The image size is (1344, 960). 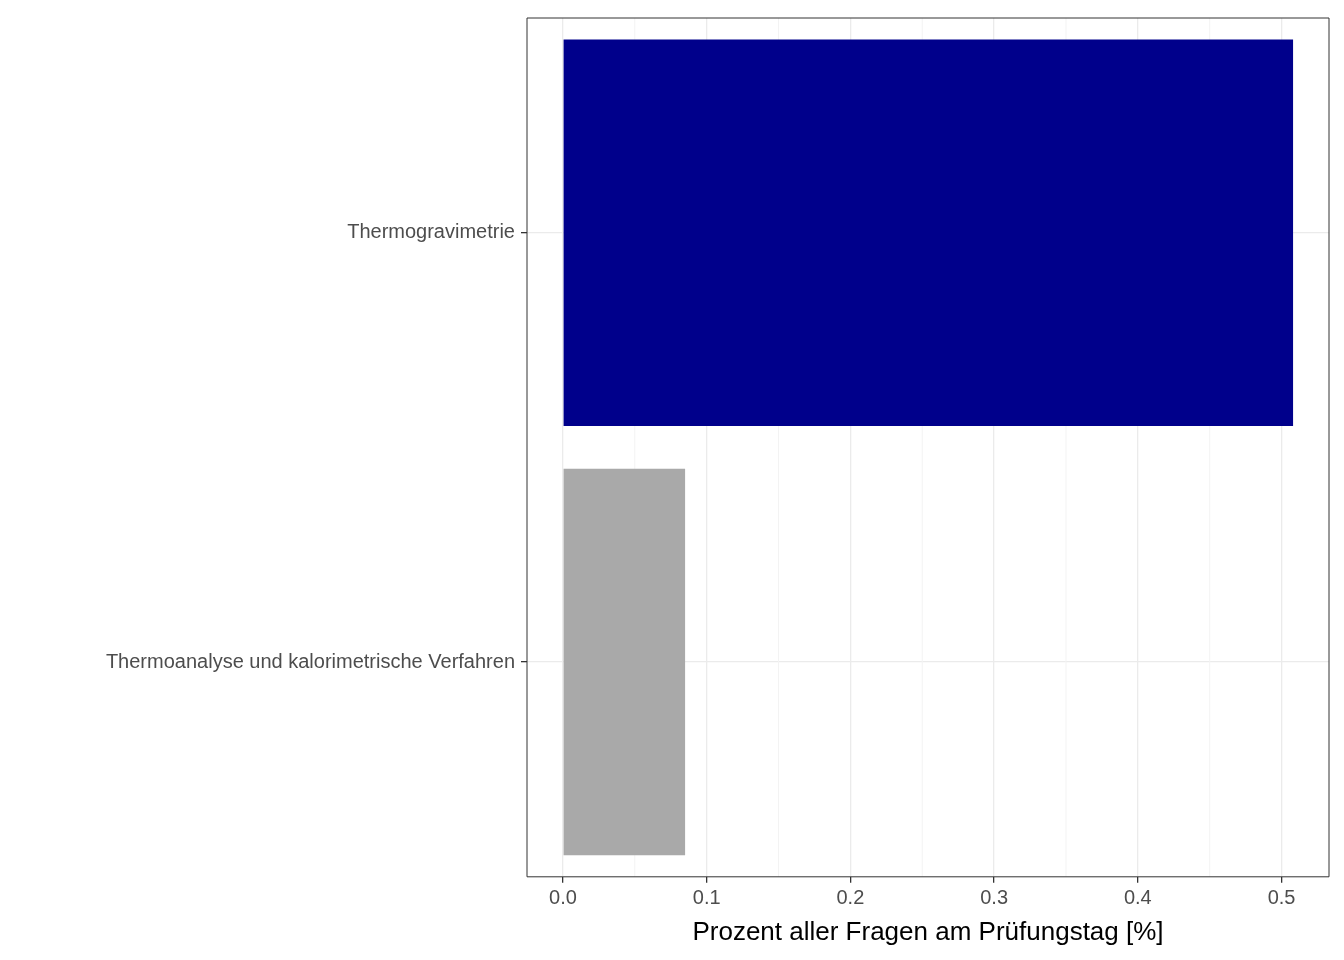 What do you see at coordinates (994, 897) in the screenshot?
I see `x-tick-label: 0.3` at bounding box center [994, 897].